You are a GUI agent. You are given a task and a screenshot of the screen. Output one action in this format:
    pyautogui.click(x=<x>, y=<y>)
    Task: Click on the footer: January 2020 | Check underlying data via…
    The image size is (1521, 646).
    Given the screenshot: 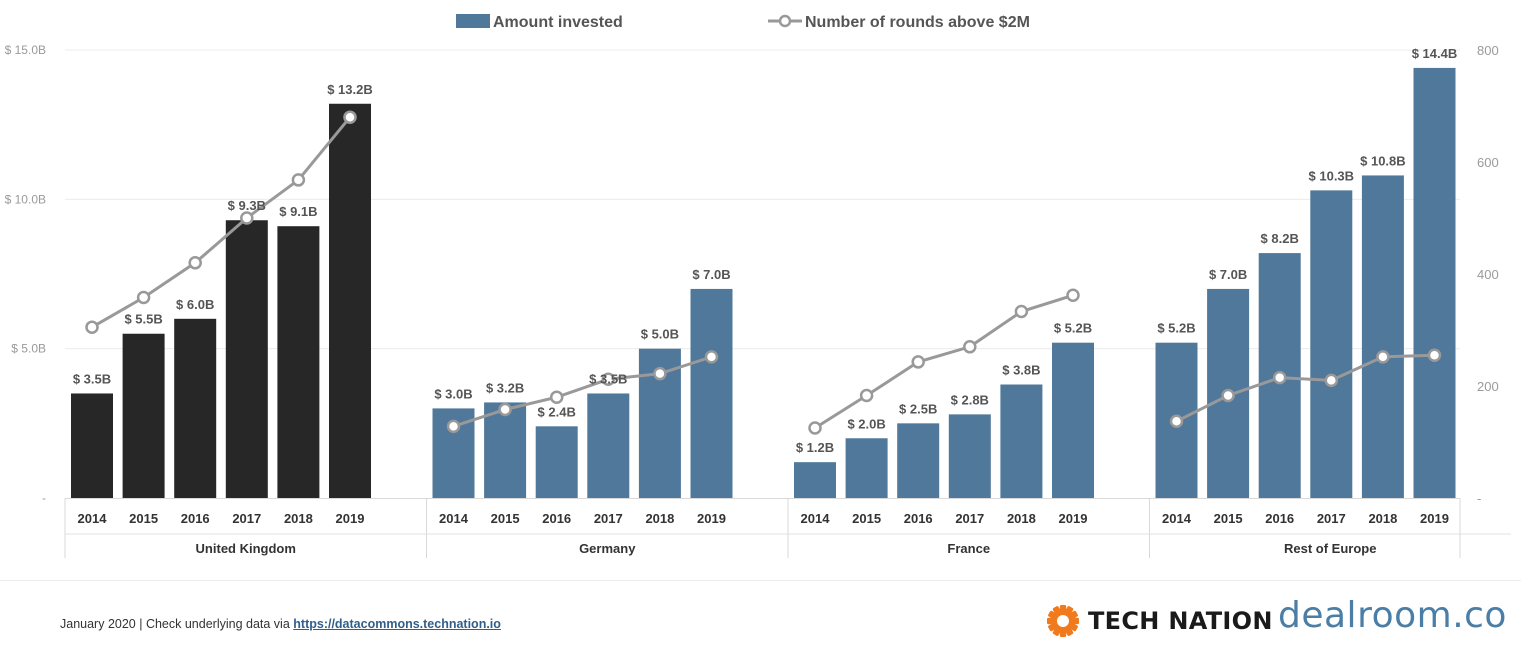 What is the action you would take?
    pyautogui.click(x=760, y=613)
    